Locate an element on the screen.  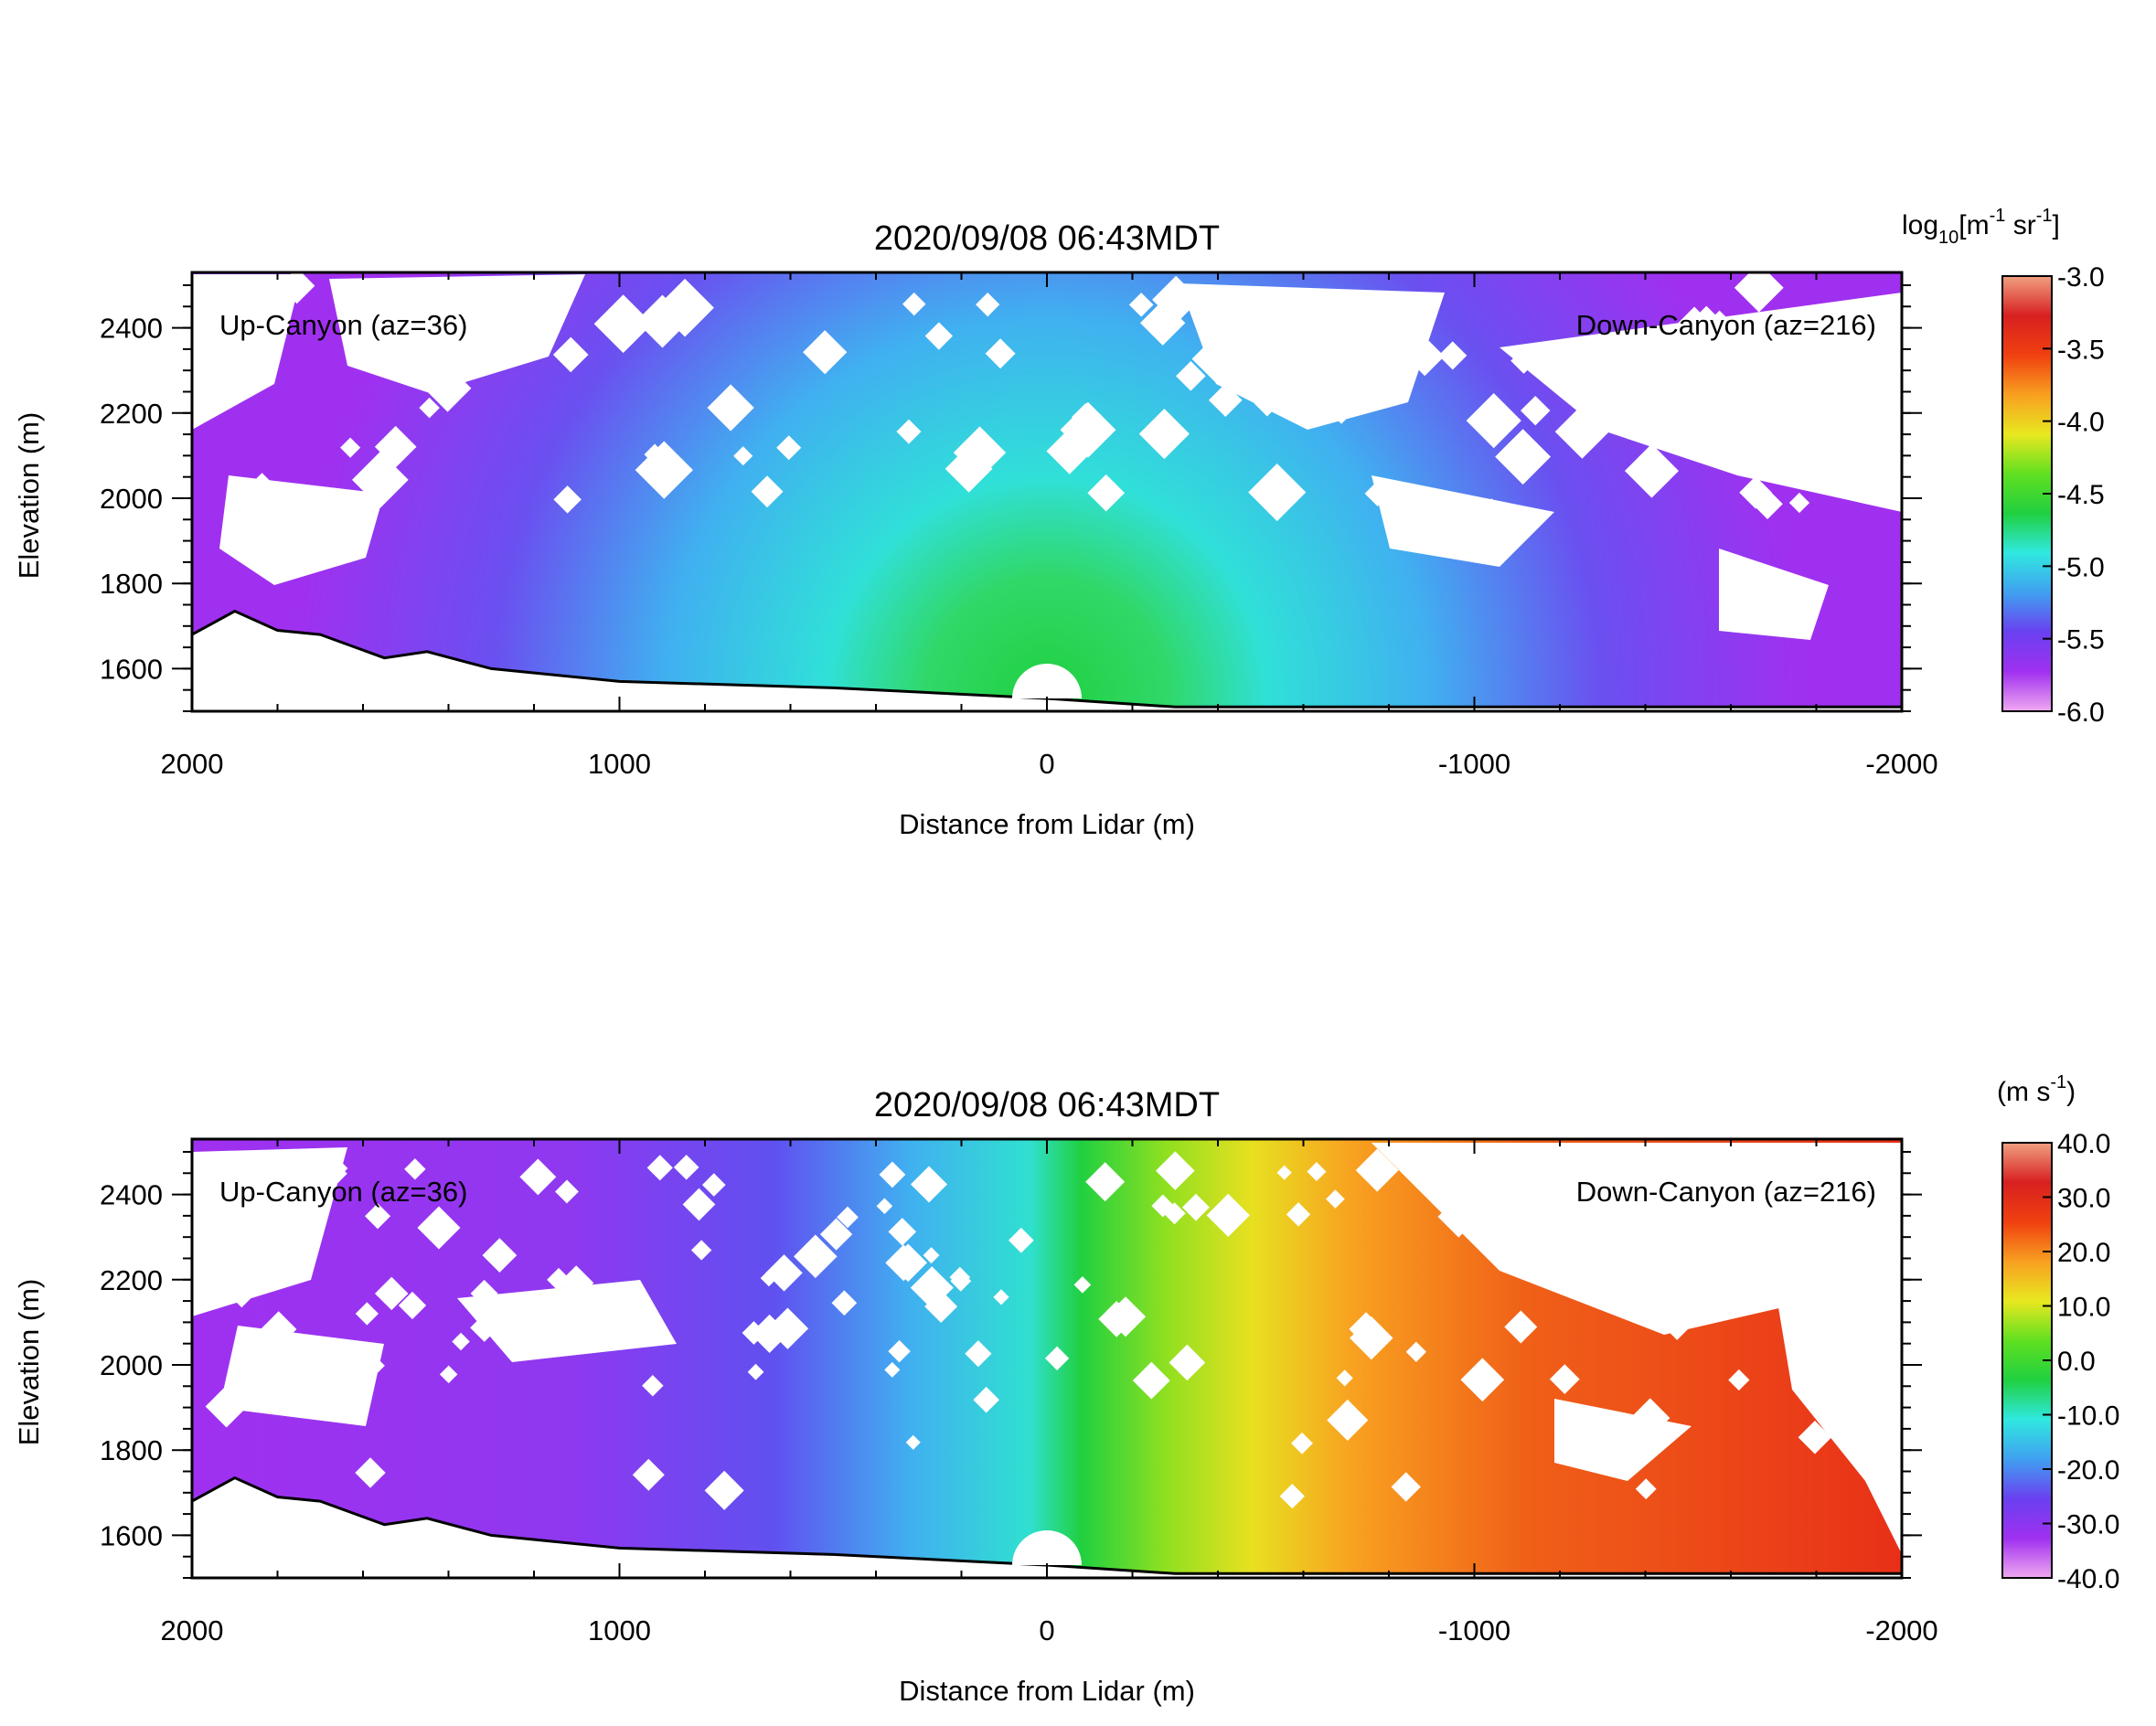
colorbar-tick-label: -3.0 is located at coordinates (2081, 277).